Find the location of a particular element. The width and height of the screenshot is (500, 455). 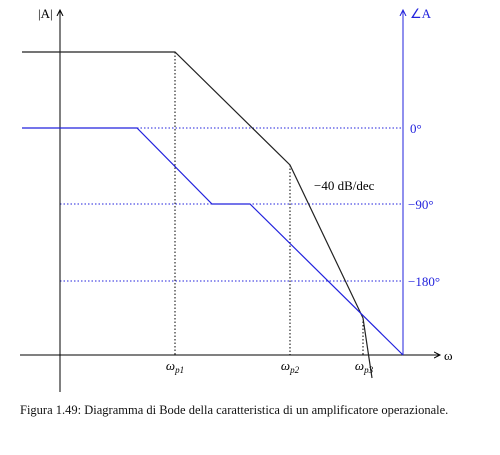

pole-label: ωp2 is located at coordinates (290, 366).